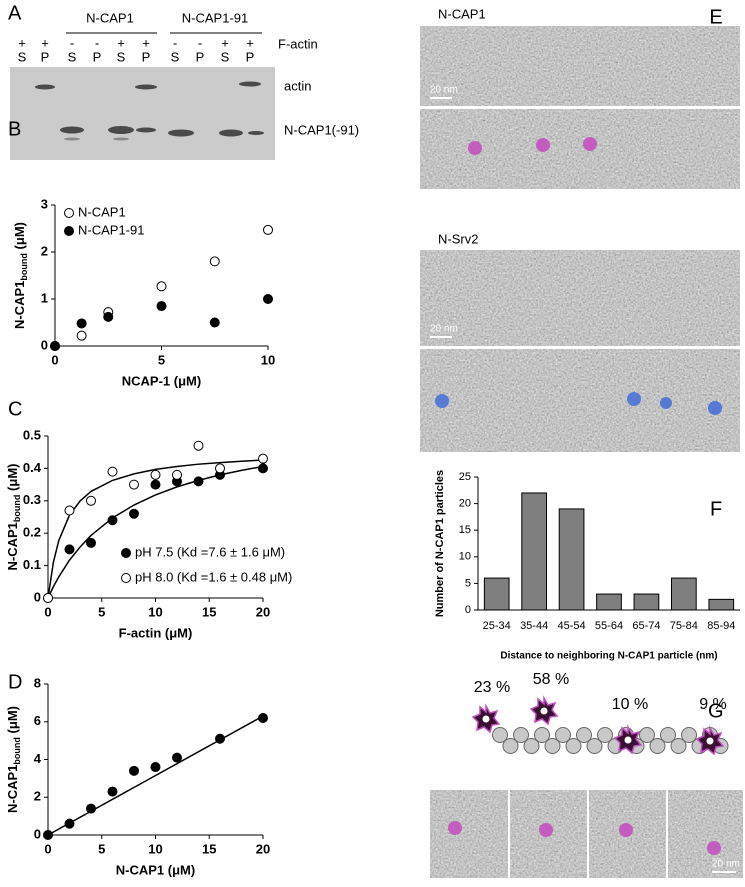  I want to click on percentage: 58 %, so click(551, 679).